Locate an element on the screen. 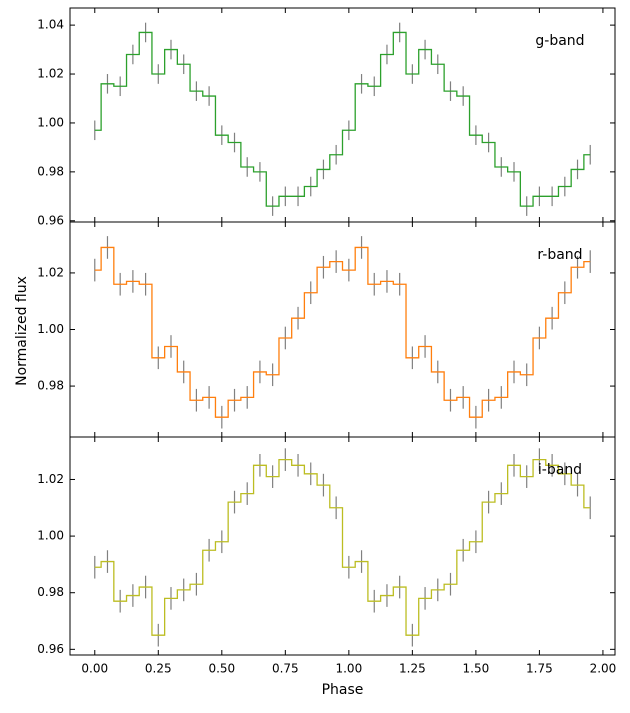 The height and width of the screenshot is (713, 630). x-tick-label: 1.75 is located at coordinates (539, 669).